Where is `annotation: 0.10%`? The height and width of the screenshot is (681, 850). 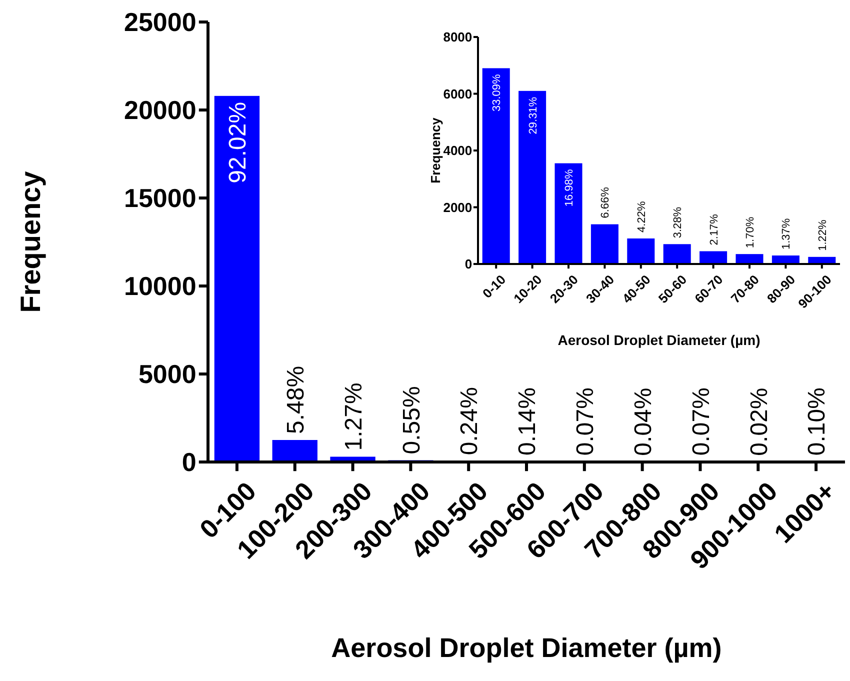
annotation: 0.10% is located at coordinates (817, 422).